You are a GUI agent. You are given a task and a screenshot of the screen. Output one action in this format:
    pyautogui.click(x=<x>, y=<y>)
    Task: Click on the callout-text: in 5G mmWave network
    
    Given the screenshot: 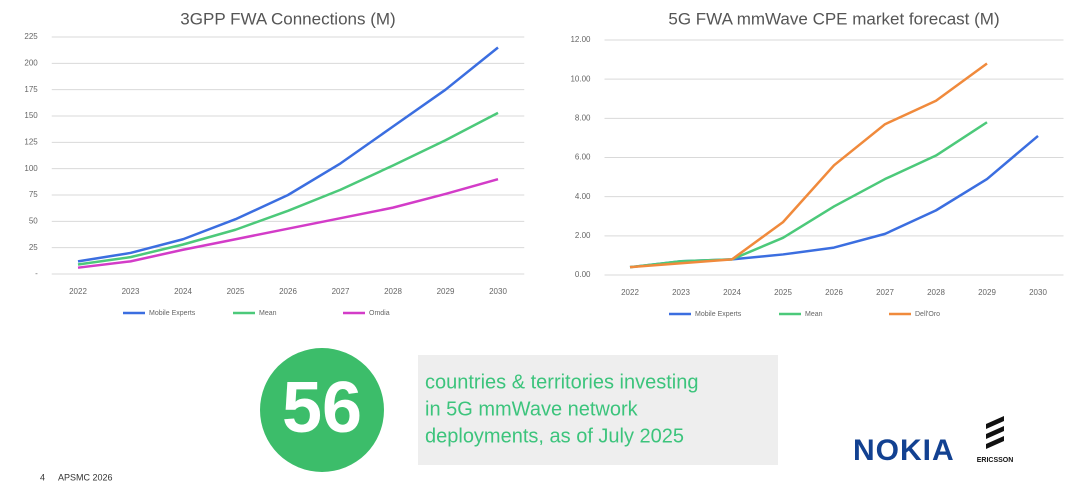 What is the action you would take?
    pyautogui.click(x=532, y=409)
    